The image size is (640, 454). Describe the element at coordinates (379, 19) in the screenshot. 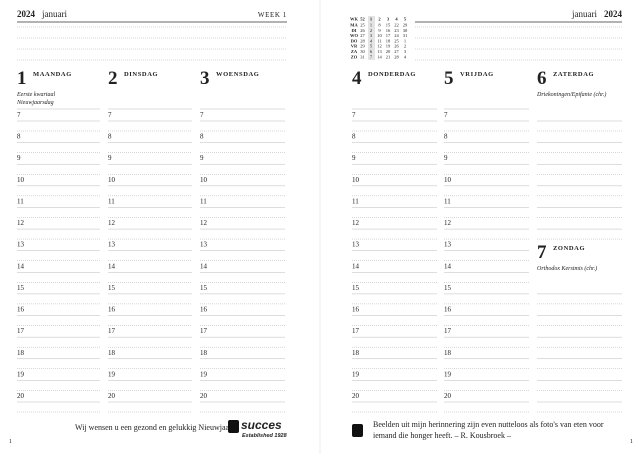

I see `mini-cal-header: 2` at that location.